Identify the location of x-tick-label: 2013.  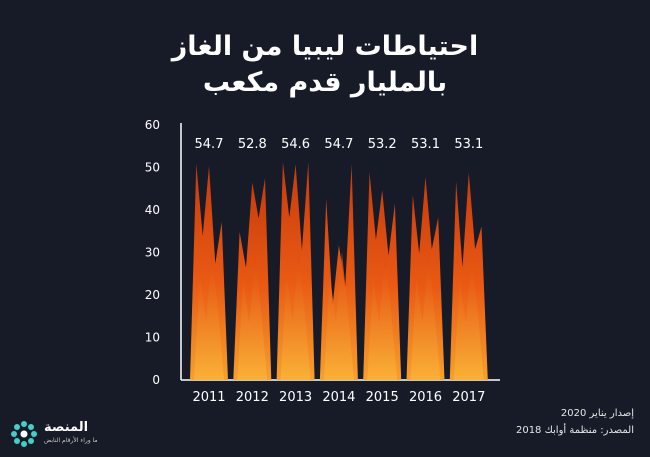
(295, 397).